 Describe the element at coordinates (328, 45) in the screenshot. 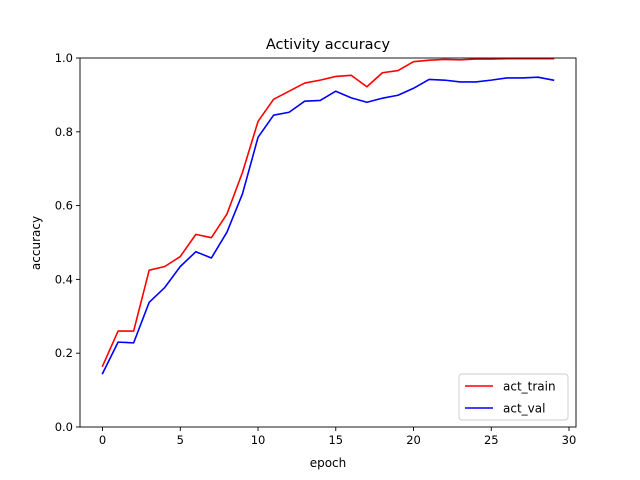

I see `chart-title: Activity accuracy` at that location.